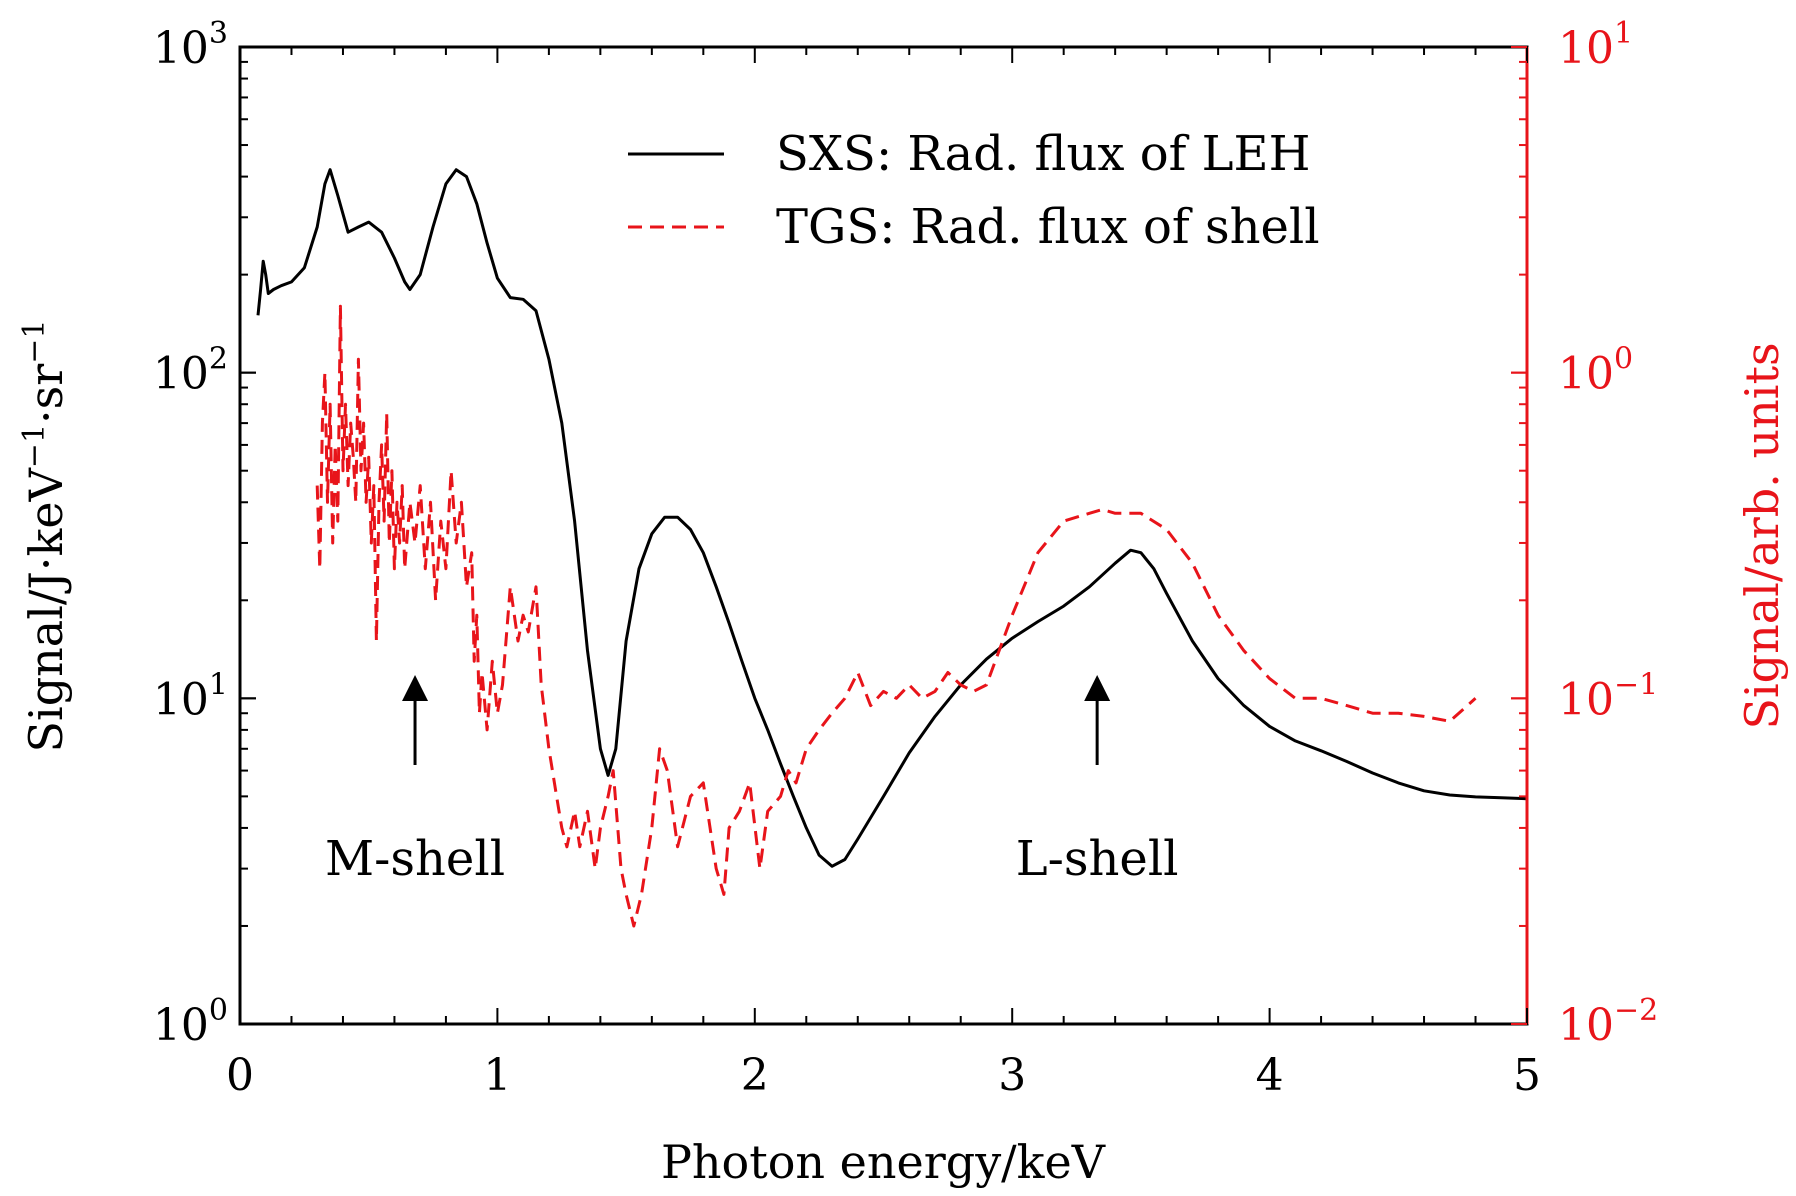 This screenshot has width=1796, height=1196. What do you see at coordinates (1527, 1075) in the screenshot?
I see `x-tick-label: 5` at bounding box center [1527, 1075].